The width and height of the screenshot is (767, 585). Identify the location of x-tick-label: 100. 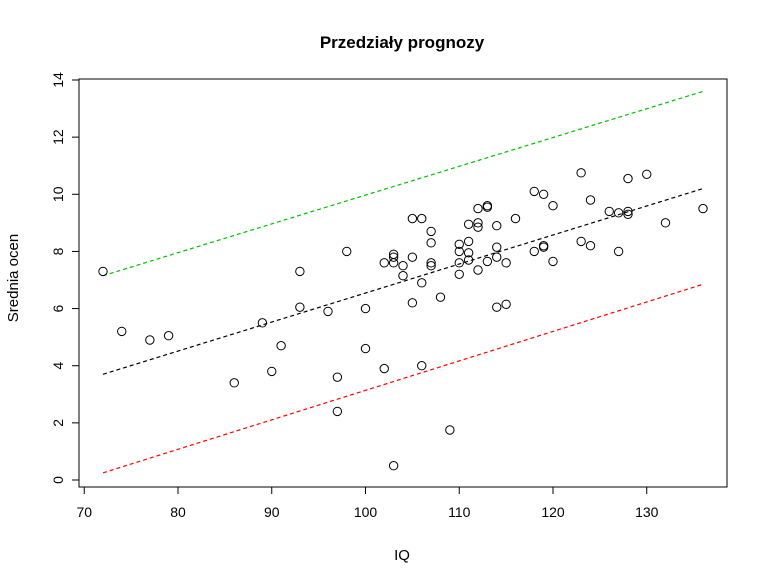
(366, 512).